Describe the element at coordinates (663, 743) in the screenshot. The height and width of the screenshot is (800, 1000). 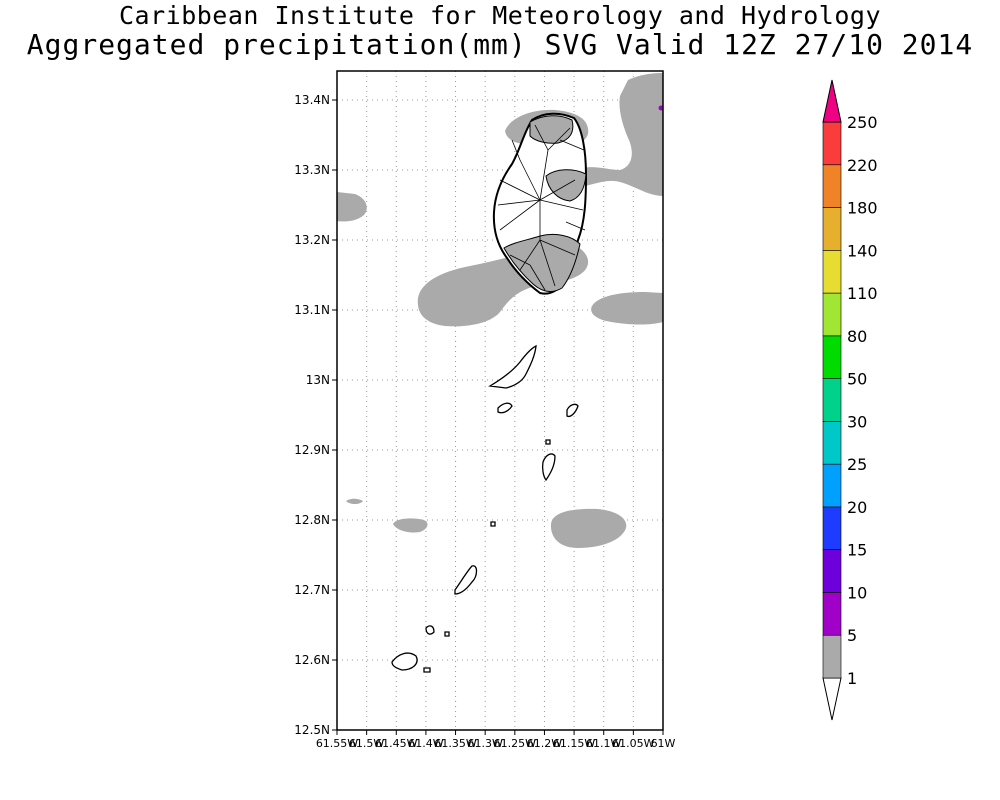
I see `lon-tick-label: 61W` at that location.